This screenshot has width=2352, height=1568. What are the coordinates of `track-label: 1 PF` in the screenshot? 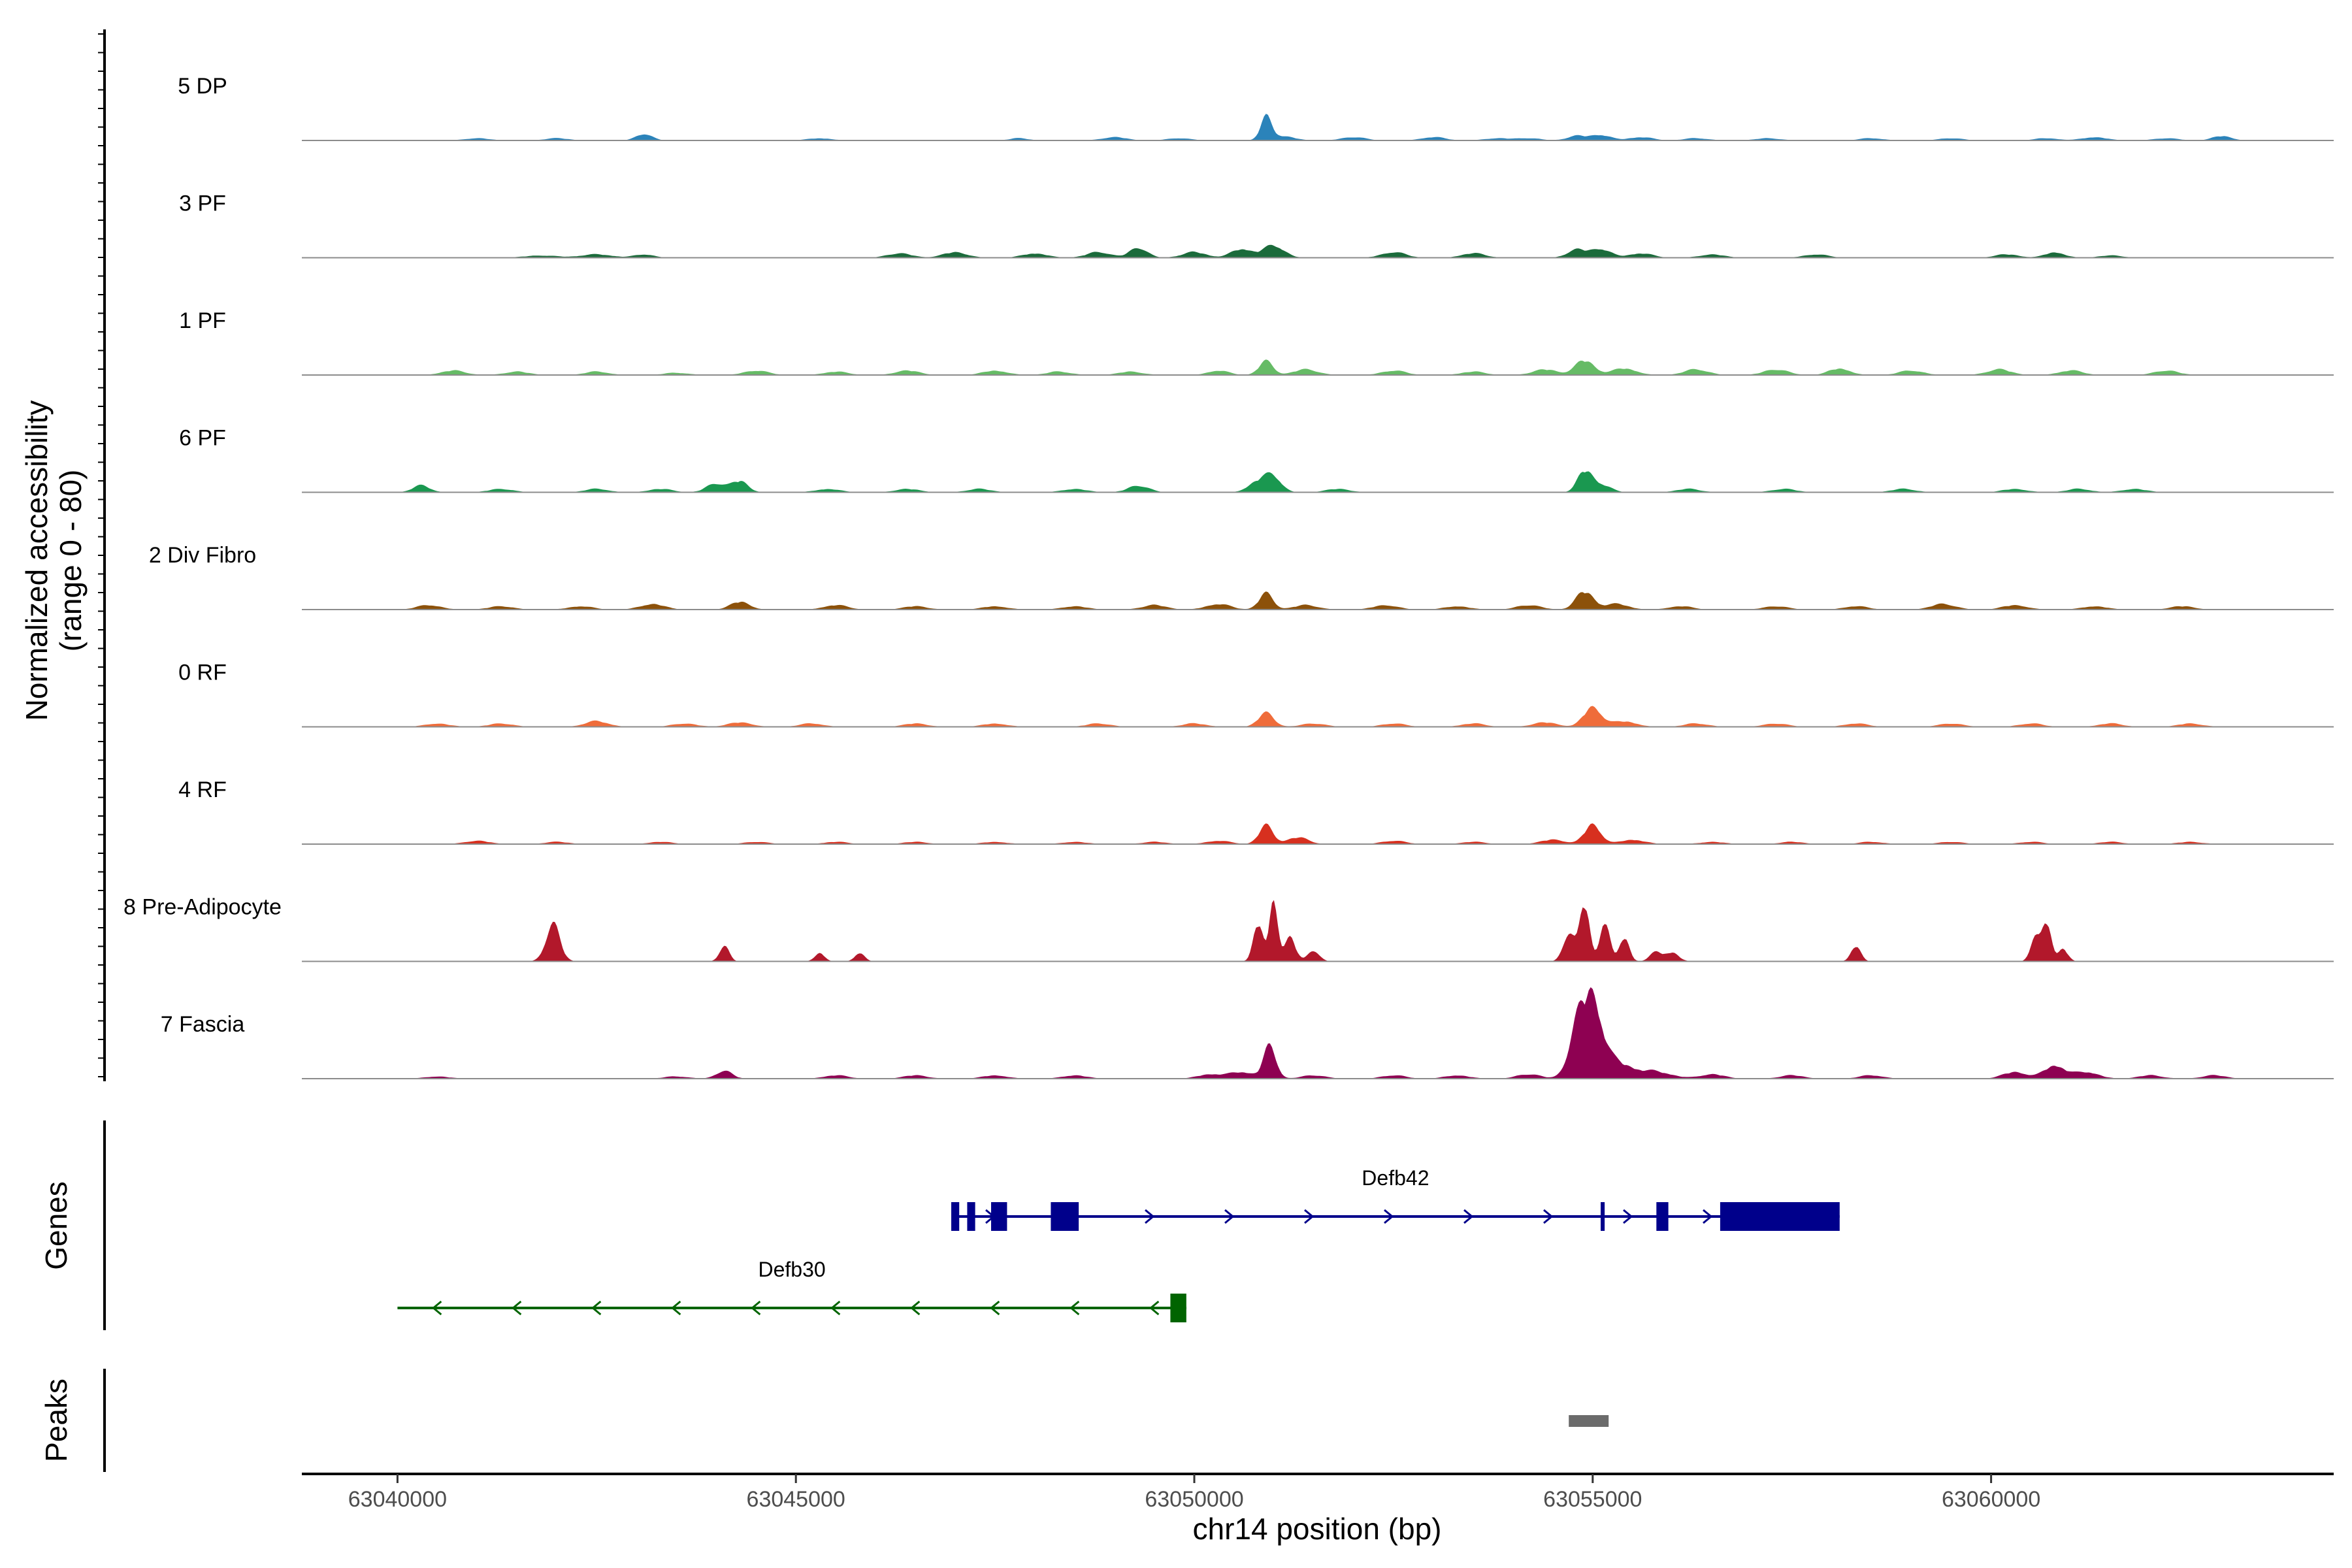 It's located at (202, 320).